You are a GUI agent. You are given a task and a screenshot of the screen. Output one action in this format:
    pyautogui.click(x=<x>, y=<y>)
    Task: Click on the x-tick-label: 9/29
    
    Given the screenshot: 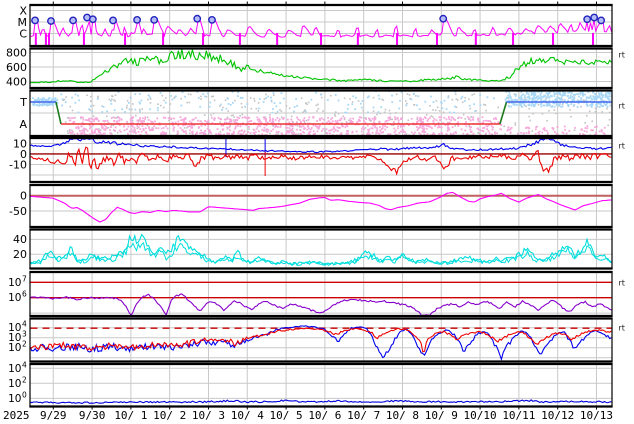 What is the action you would take?
    pyautogui.click(x=53, y=415)
    